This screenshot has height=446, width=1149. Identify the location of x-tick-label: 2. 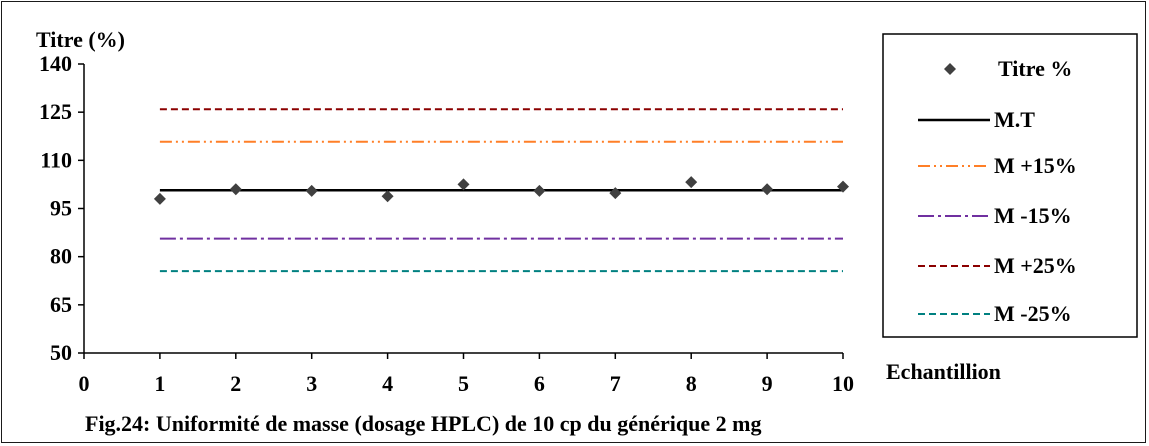
(235, 383).